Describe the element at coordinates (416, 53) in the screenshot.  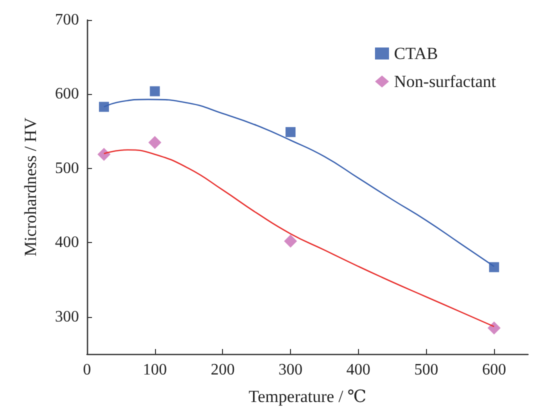
I see `legend-label: CTAB` at that location.